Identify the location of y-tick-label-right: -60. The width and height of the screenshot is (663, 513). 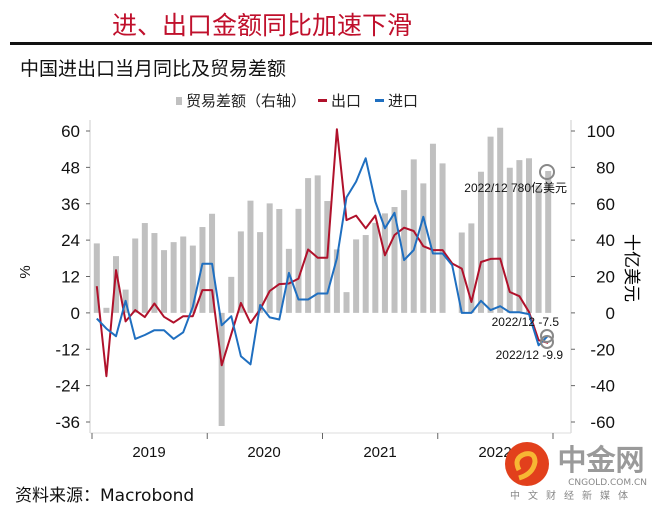
(602, 422).